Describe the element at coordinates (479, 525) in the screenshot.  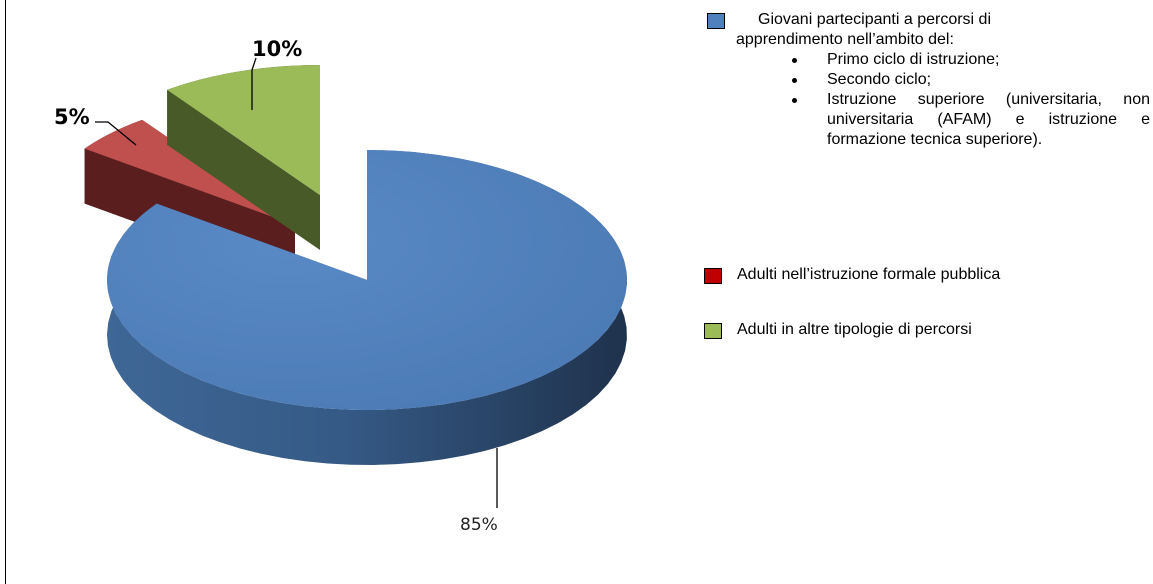
I see `data-label-85: 85%` at that location.